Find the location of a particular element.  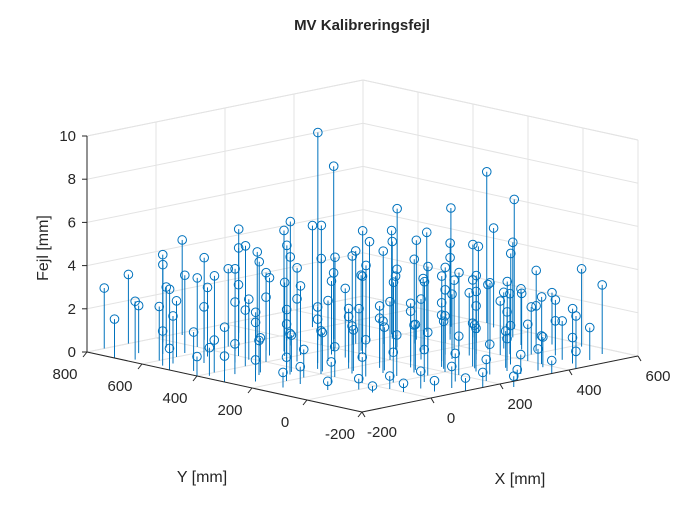

x-tick-label: 600 is located at coordinates (657, 376).